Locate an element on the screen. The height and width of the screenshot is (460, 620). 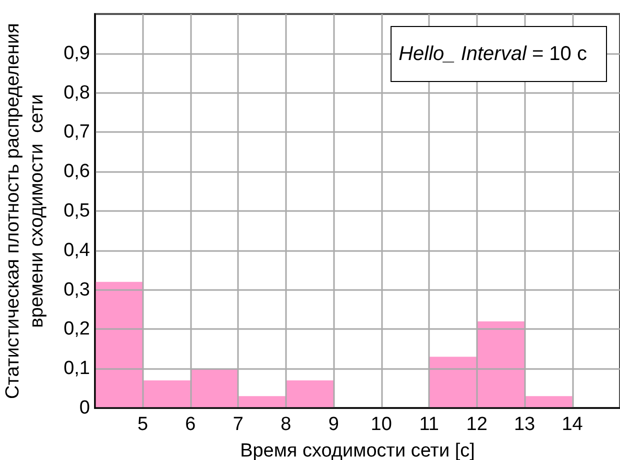
y-tick-label: 0,9 is located at coordinates (77, 53).